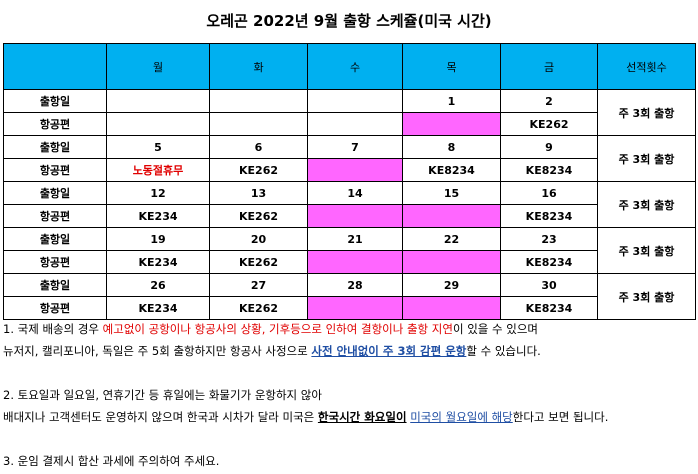  I want to click on date-cell: 23, so click(549, 239).